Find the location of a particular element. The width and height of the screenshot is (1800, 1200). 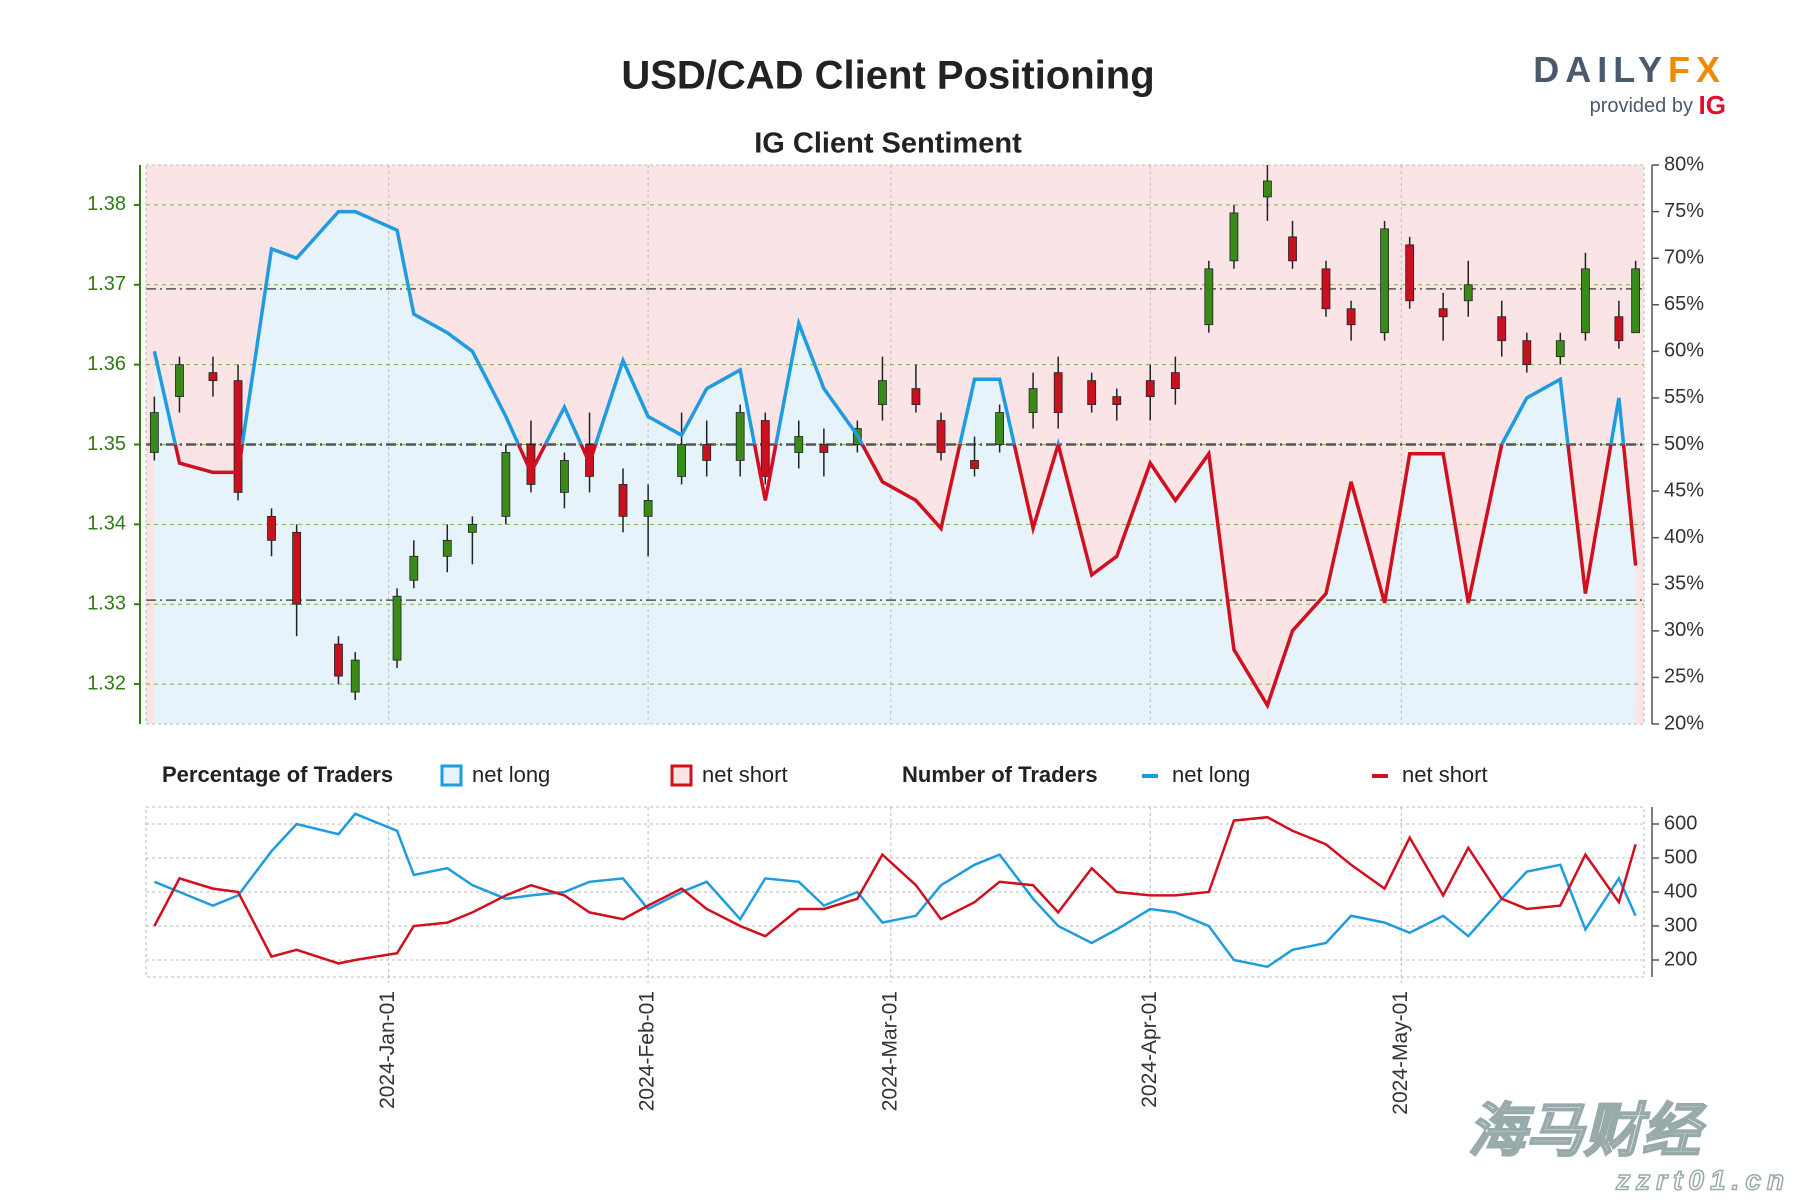

logo-accent: FX is located at coordinates (1697, 69).